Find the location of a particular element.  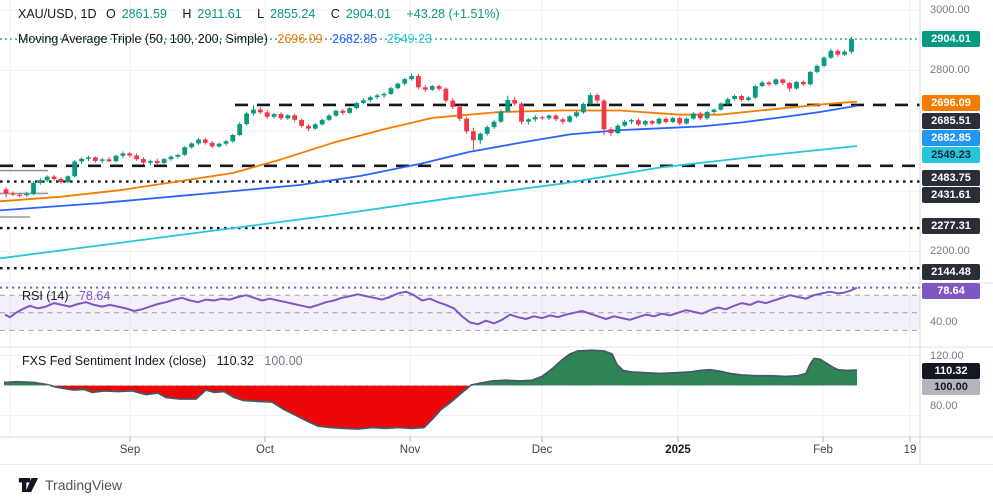

ohlc-low: L 2855.24 is located at coordinates (286, 14).